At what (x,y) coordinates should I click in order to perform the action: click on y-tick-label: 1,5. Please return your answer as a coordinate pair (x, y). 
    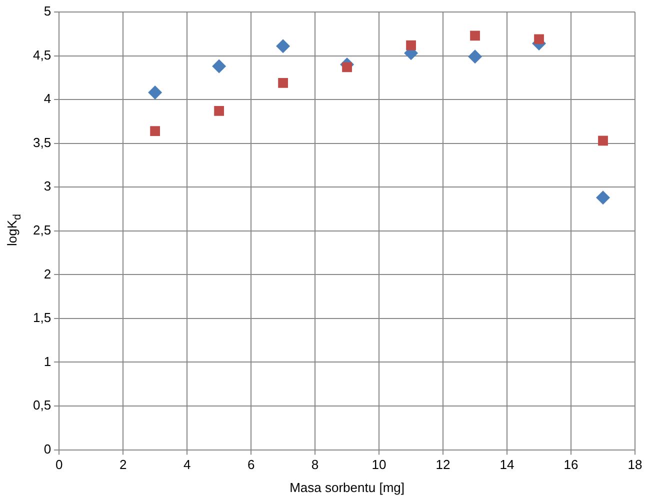
    Looking at the image, I should click on (42, 318).